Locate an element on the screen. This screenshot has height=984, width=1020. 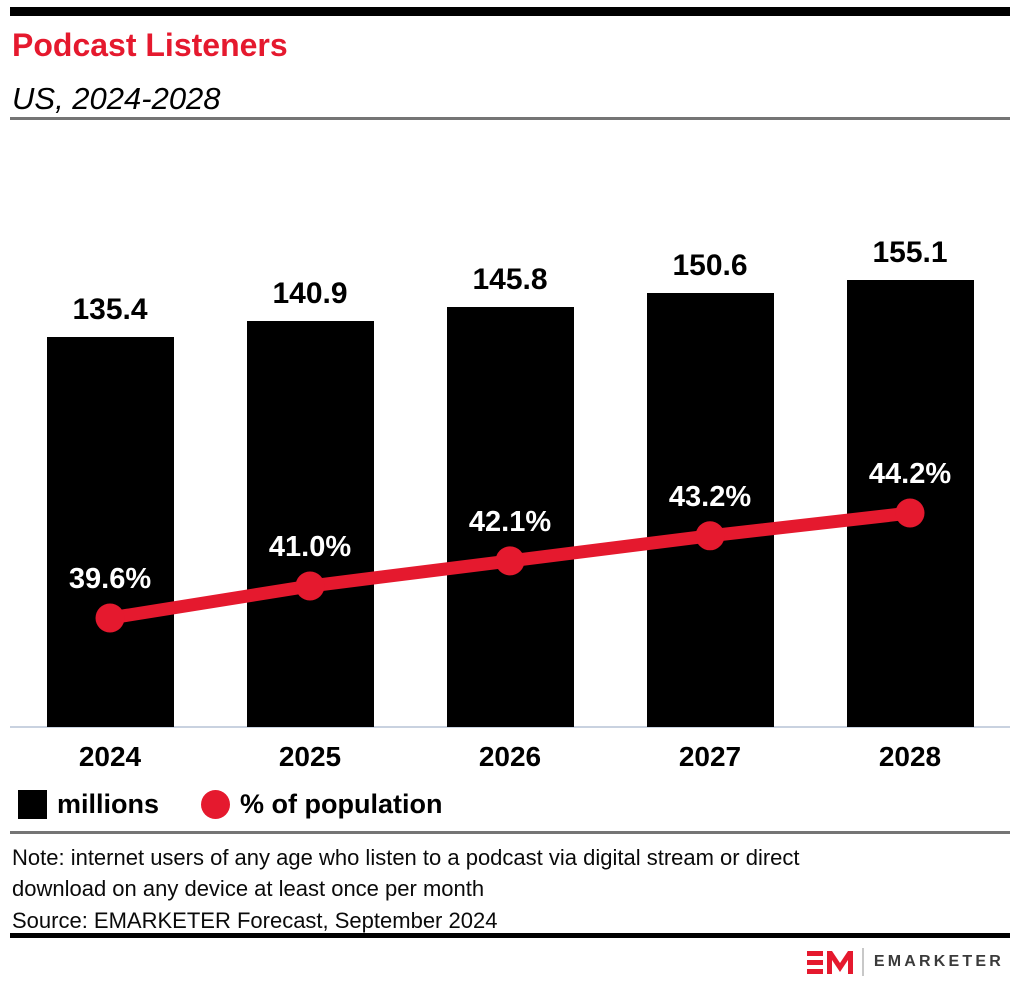
bar-value-label-2027: 150.6 is located at coordinates (710, 266).